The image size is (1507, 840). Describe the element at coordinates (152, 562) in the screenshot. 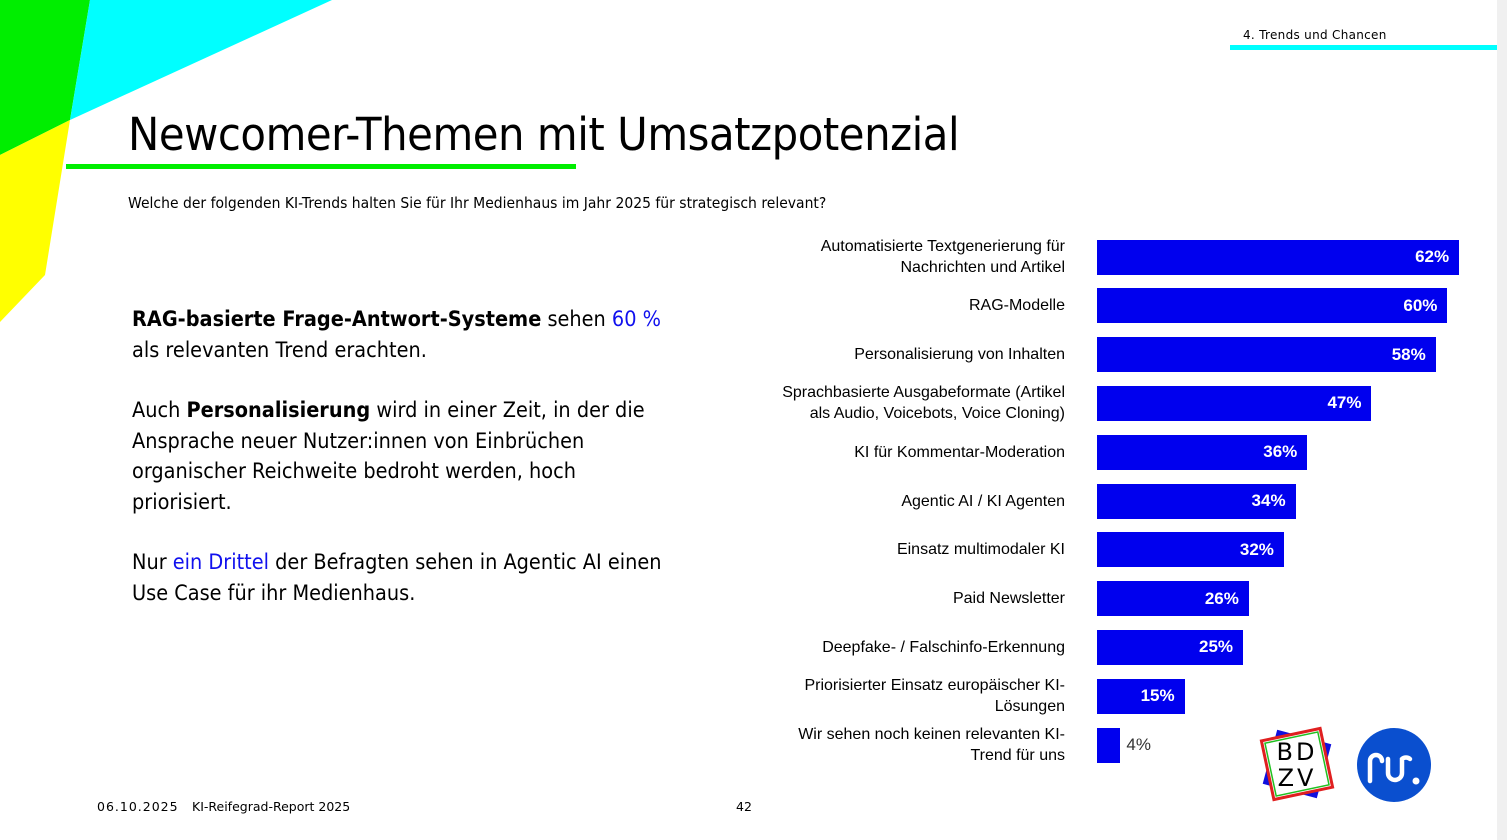

I see `text: Nur` at that location.